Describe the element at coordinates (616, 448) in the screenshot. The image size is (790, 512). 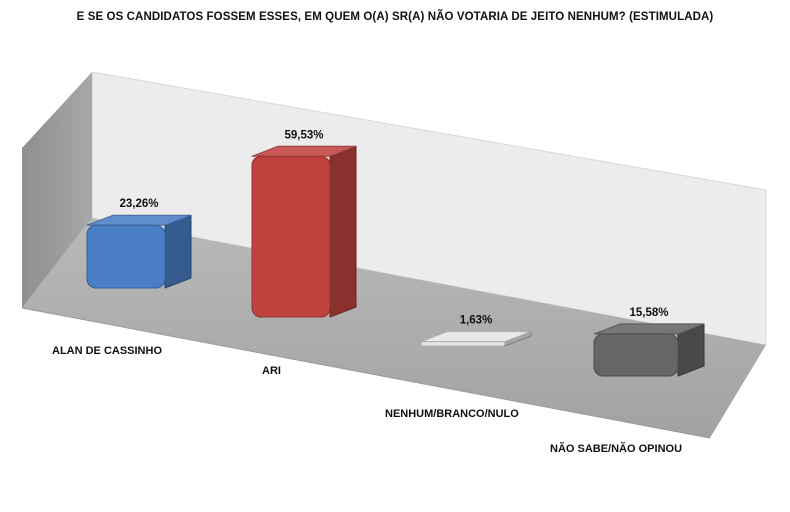
I see `x-tick-label: NÃO SABE/NÃO OPINOU` at that location.